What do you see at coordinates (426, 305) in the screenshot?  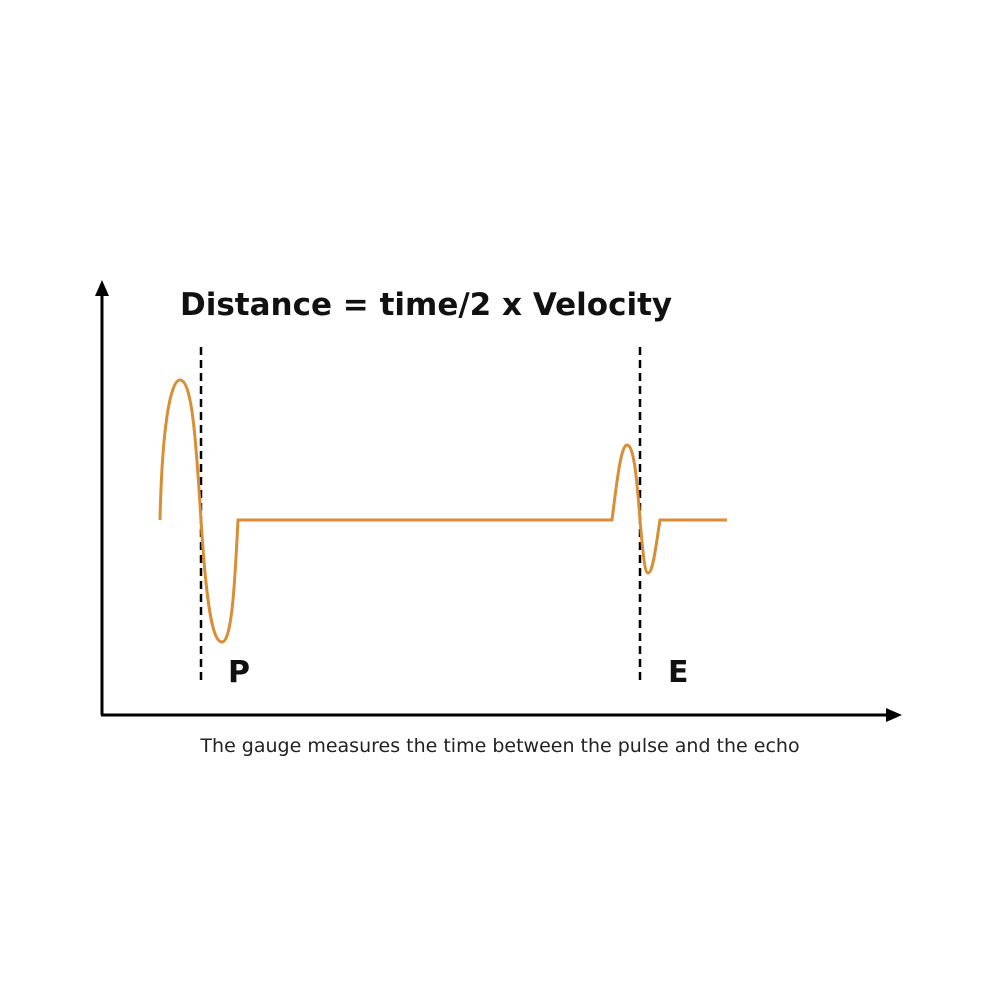 I see `formula-title: Distance = time/2 x Velocity` at bounding box center [426, 305].